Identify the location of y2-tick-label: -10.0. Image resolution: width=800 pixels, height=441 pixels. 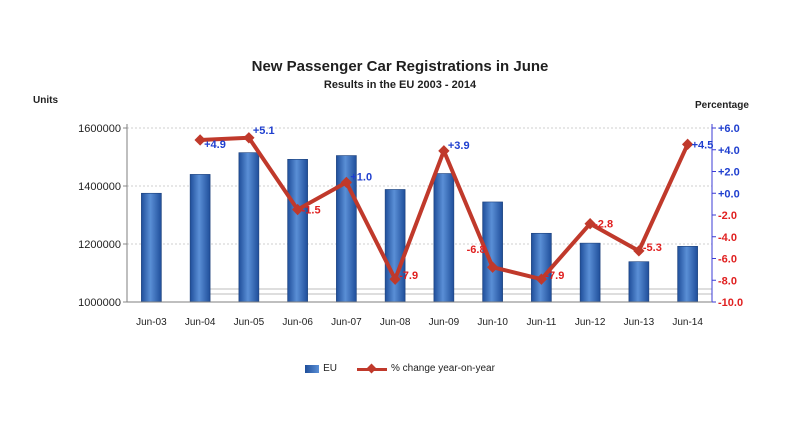
(730, 303).